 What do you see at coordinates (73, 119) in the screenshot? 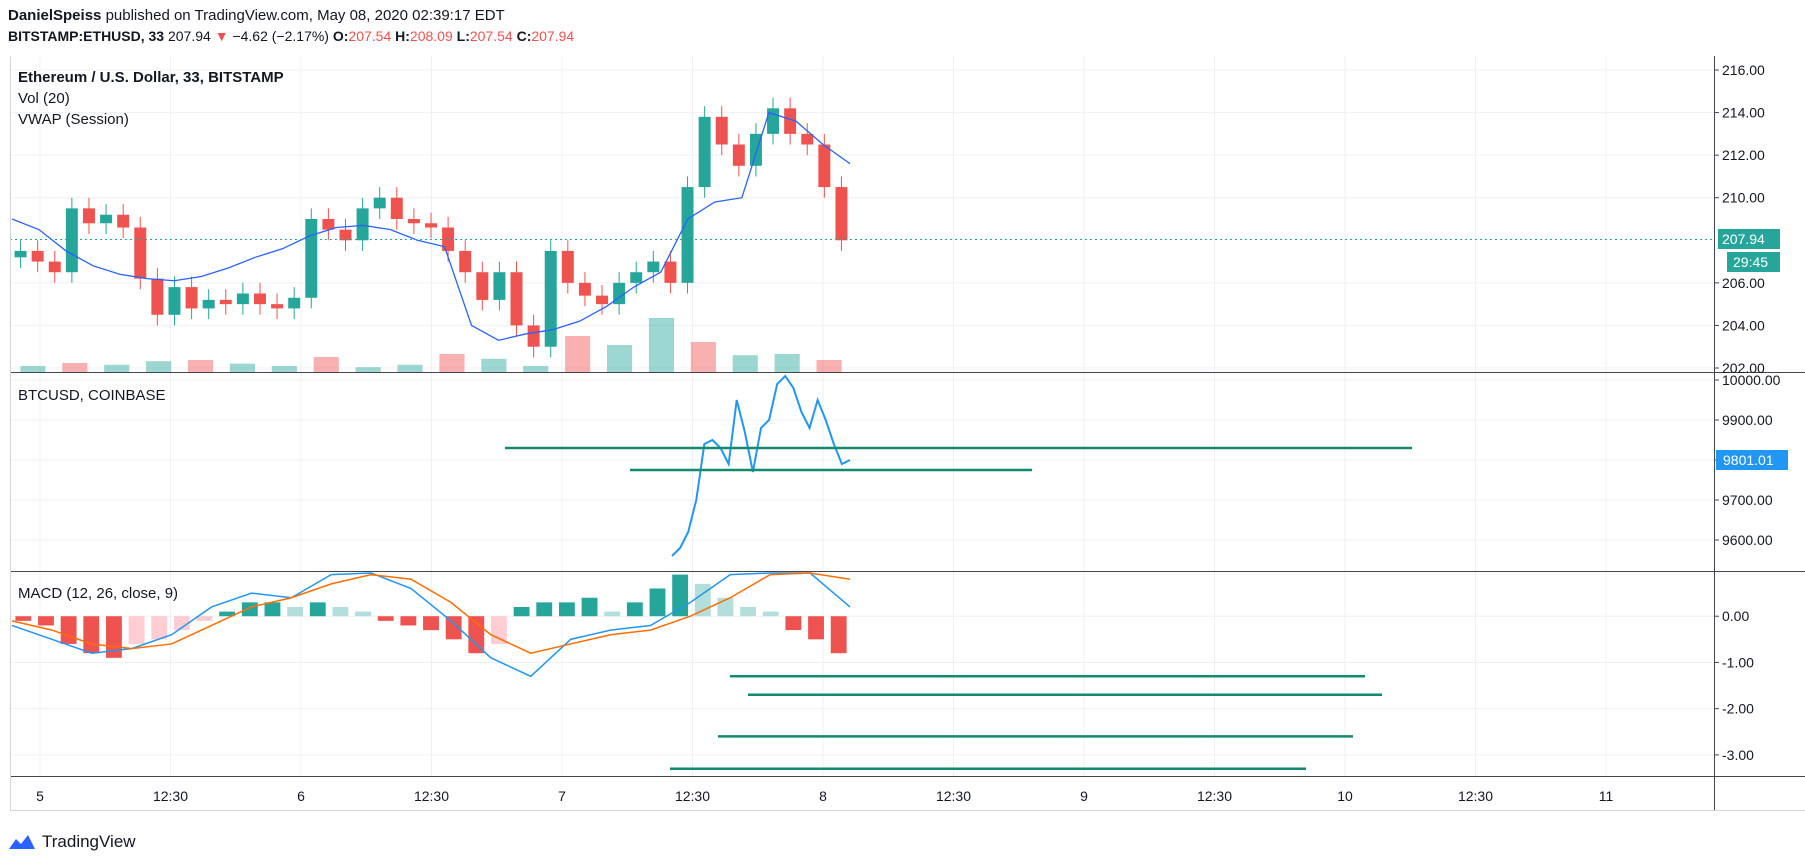
I see `indicator-vwap: VWAP (Session)` at bounding box center [73, 119].